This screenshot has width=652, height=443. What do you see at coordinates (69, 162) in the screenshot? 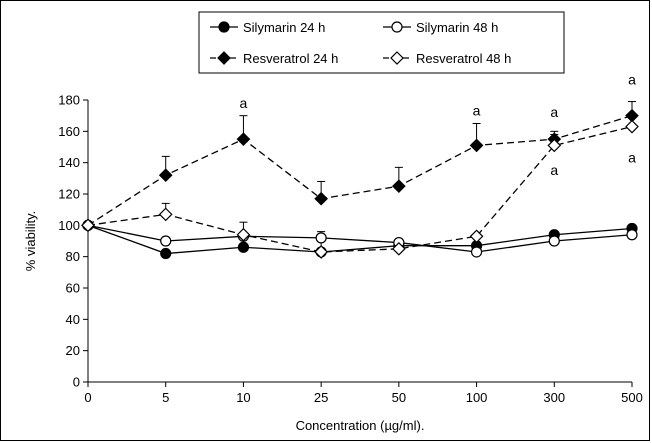
I see `y-tick-label: 140` at bounding box center [69, 162].